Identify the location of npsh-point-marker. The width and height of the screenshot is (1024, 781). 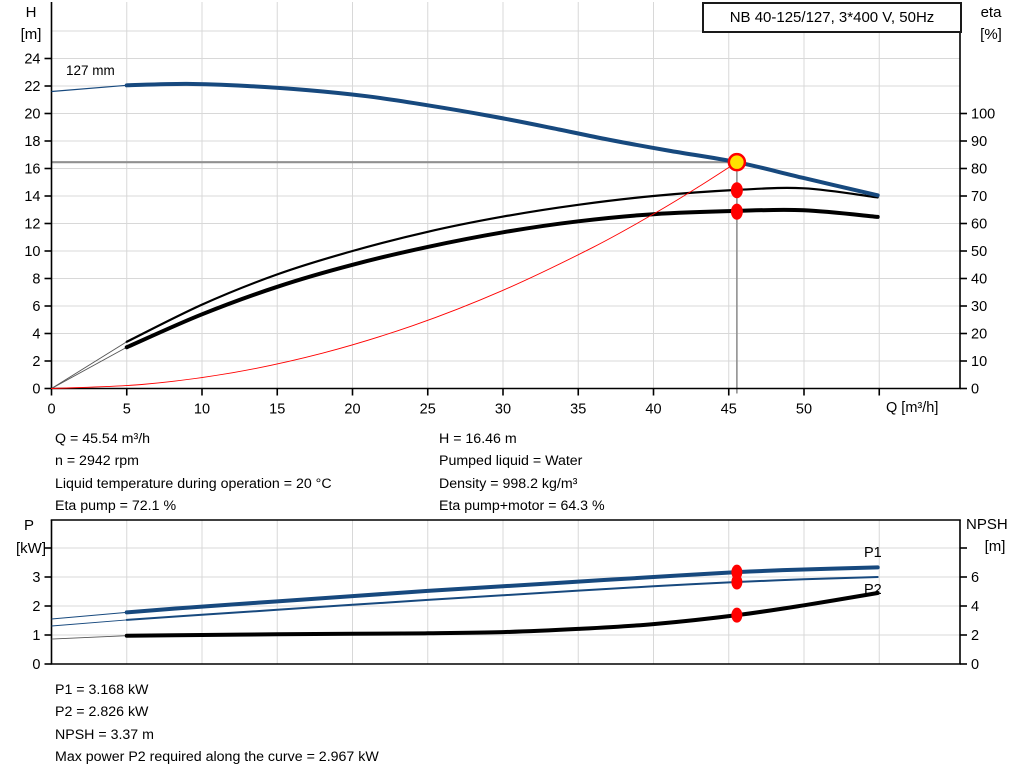
(737, 615).